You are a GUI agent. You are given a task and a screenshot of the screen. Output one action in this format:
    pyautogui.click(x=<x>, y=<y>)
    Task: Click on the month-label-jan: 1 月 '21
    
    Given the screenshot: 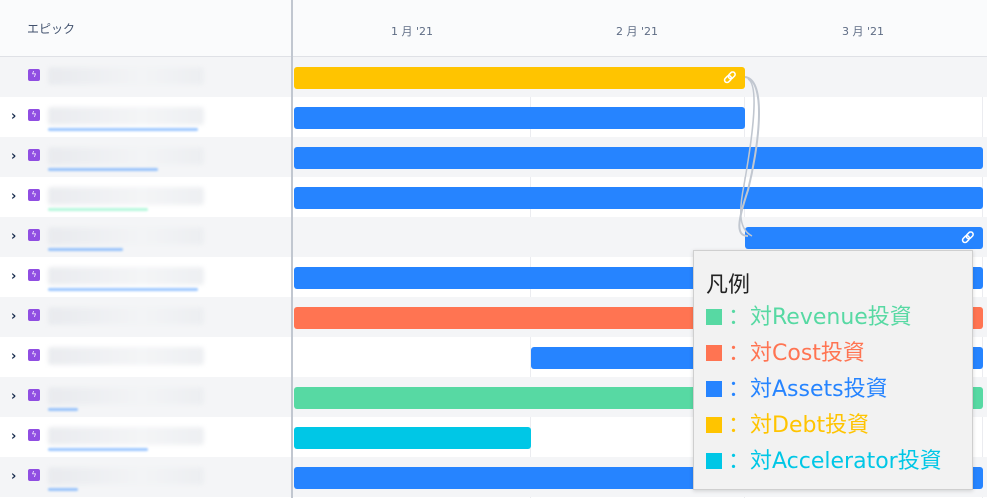 What is the action you would take?
    pyautogui.click(x=412, y=31)
    